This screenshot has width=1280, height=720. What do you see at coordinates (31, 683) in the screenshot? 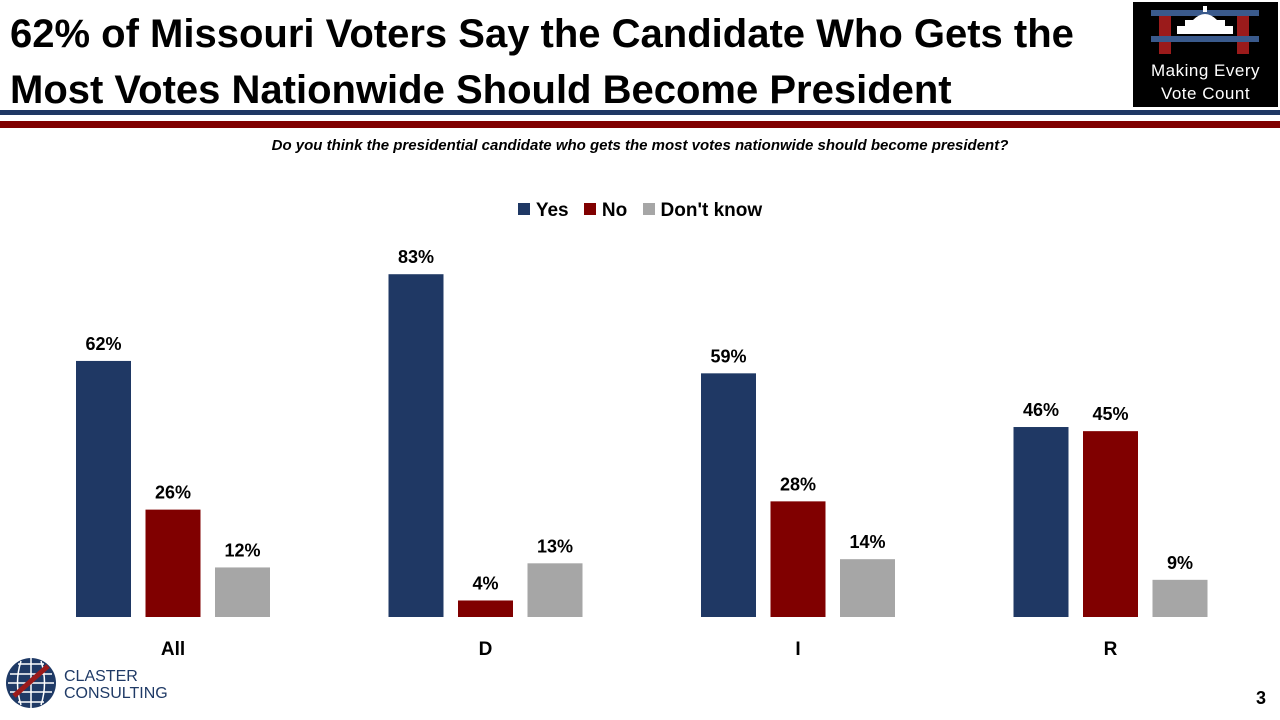
I see `globe-icon` at bounding box center [31, 683].